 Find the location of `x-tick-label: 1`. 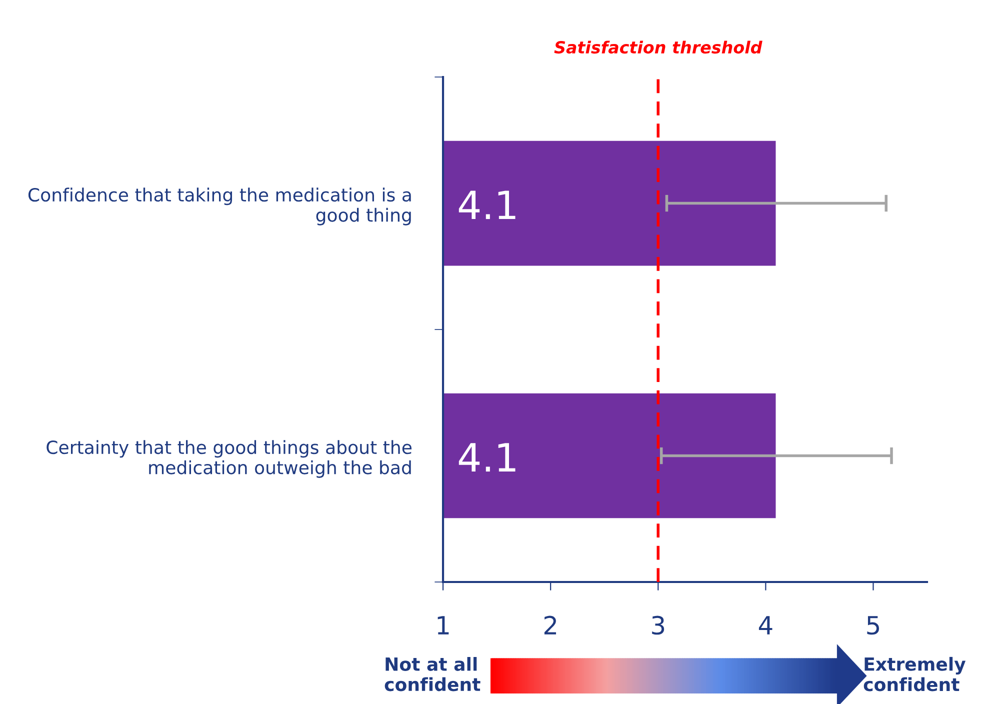

x-tick-label: 1 is located at coordinates (443, 625).